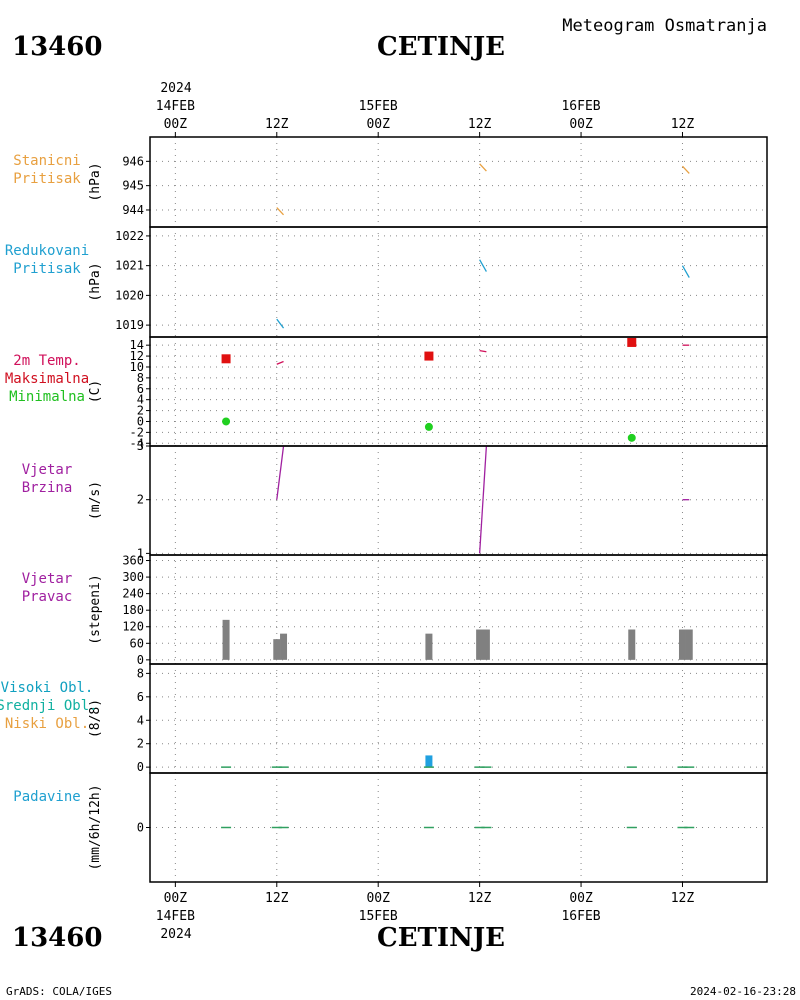 The width and height of the screenshot is (800, 1000). What do you see at coordinates (441, 938) in the screenshot?
I see `station-name-bottom: CETINJE` at bounding box center [441, 938].